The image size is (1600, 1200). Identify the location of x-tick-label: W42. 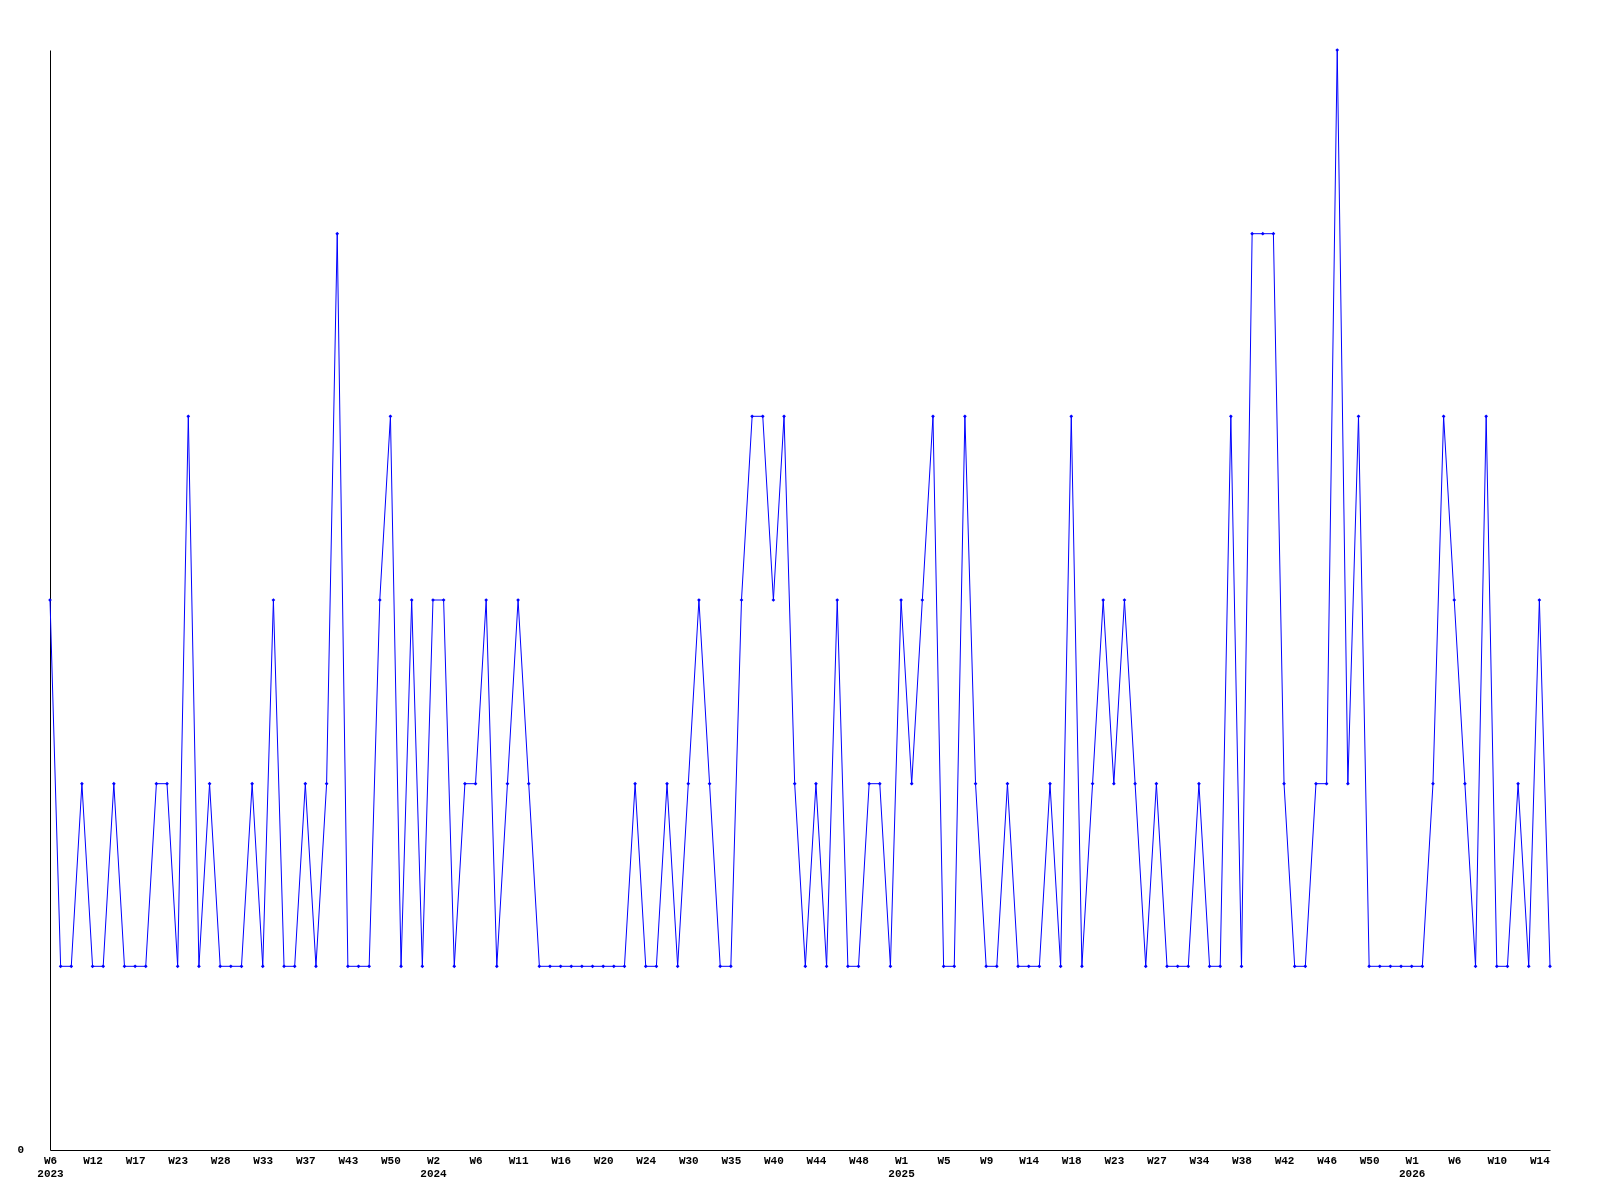
(1284, 1160).